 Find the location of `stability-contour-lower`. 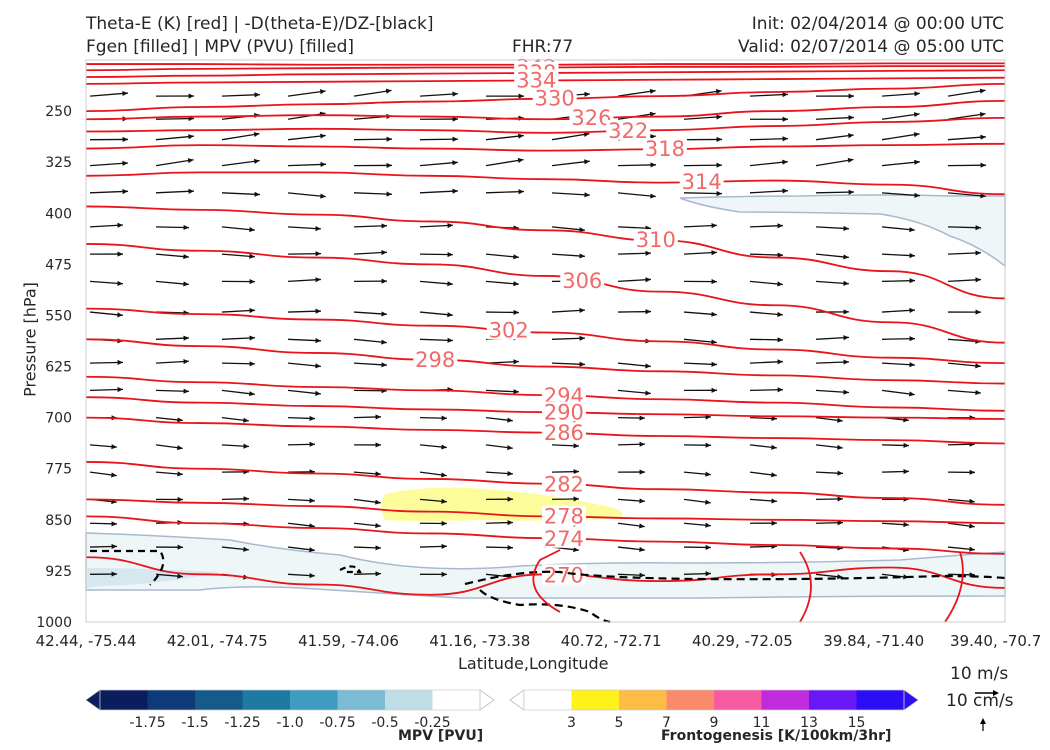

stability-contour-lower is located at coordinates (545, 606).